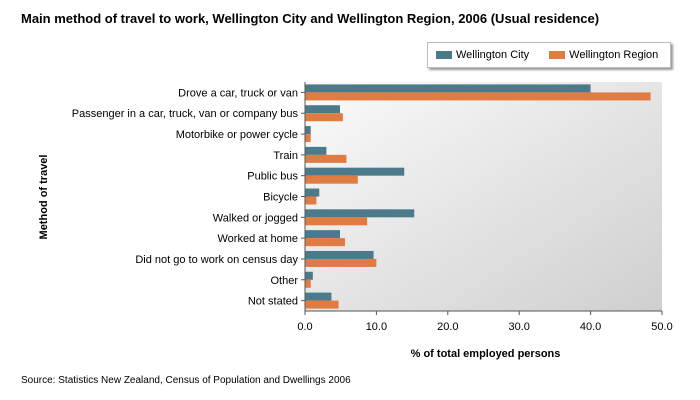 This screenshot has width=700, height=400. What do you see at coordinates (237, 135) in the screenshot?
I see `category-label: Motorbike or power cycle` at bounding box center [237, 135].